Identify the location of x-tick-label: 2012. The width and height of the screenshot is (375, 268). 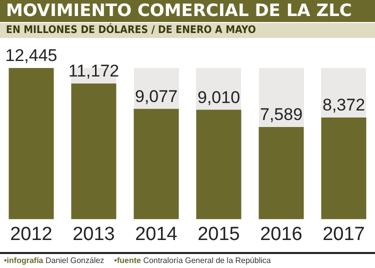
(31, 234).